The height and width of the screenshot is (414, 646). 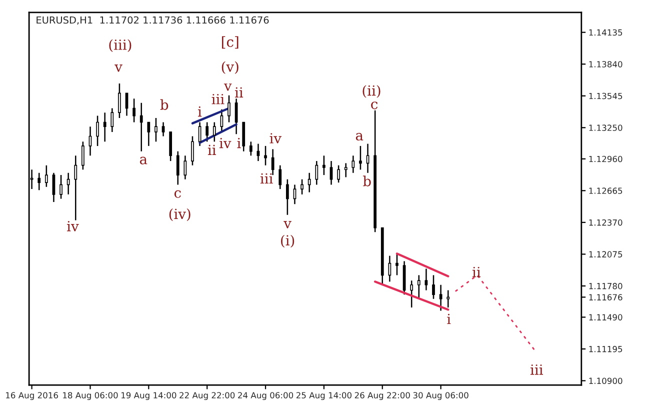 I want to click on x-tick-label: 25 Aug 14:00, so click(x=324, y=396).